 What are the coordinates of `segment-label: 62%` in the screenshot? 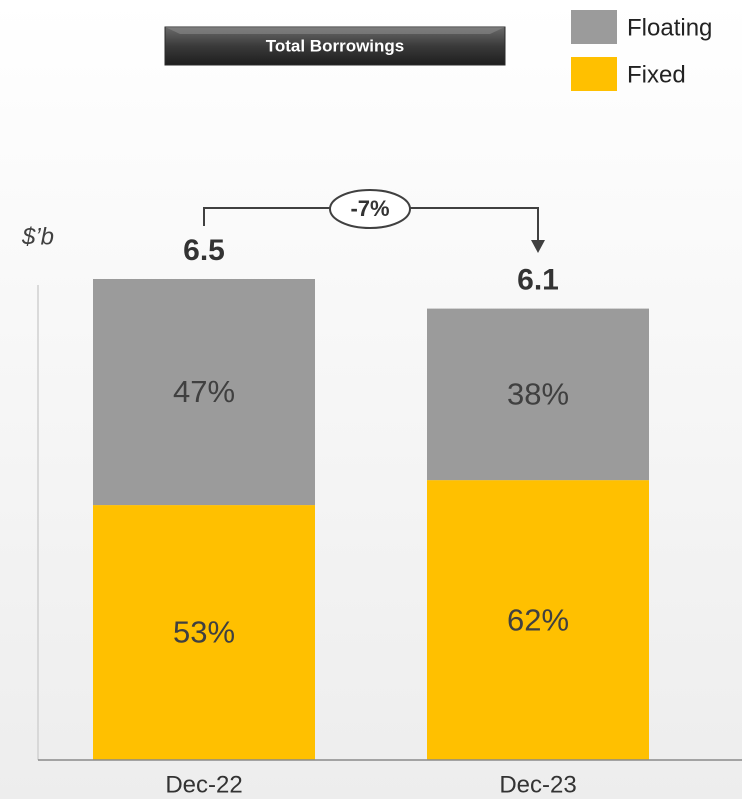 It's located at (538, 619).